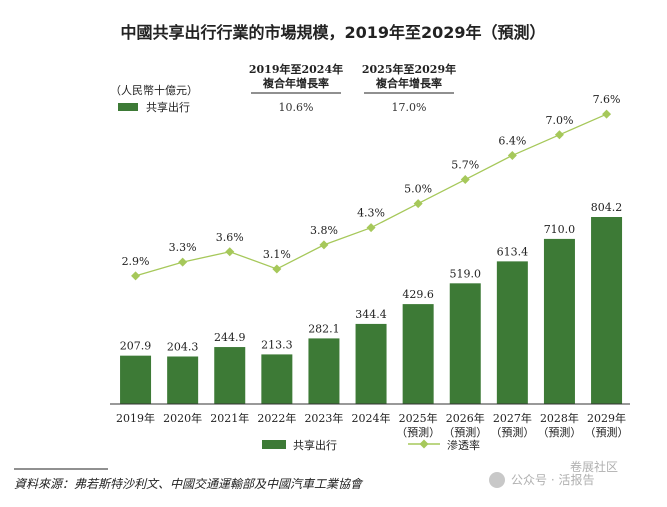 Image resolution: width=667 pixels, height=507 pixels. I want to click on line-label-4: 3.8%, so click(324, 230).